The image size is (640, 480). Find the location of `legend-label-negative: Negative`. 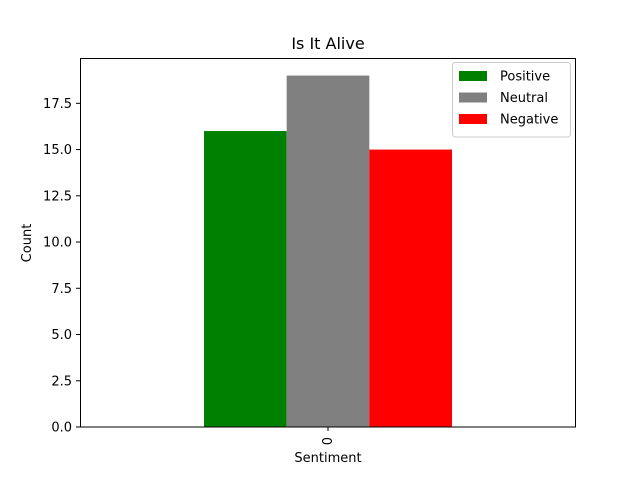

legend-label-negative: Negative is located at coordinates (529, 120).